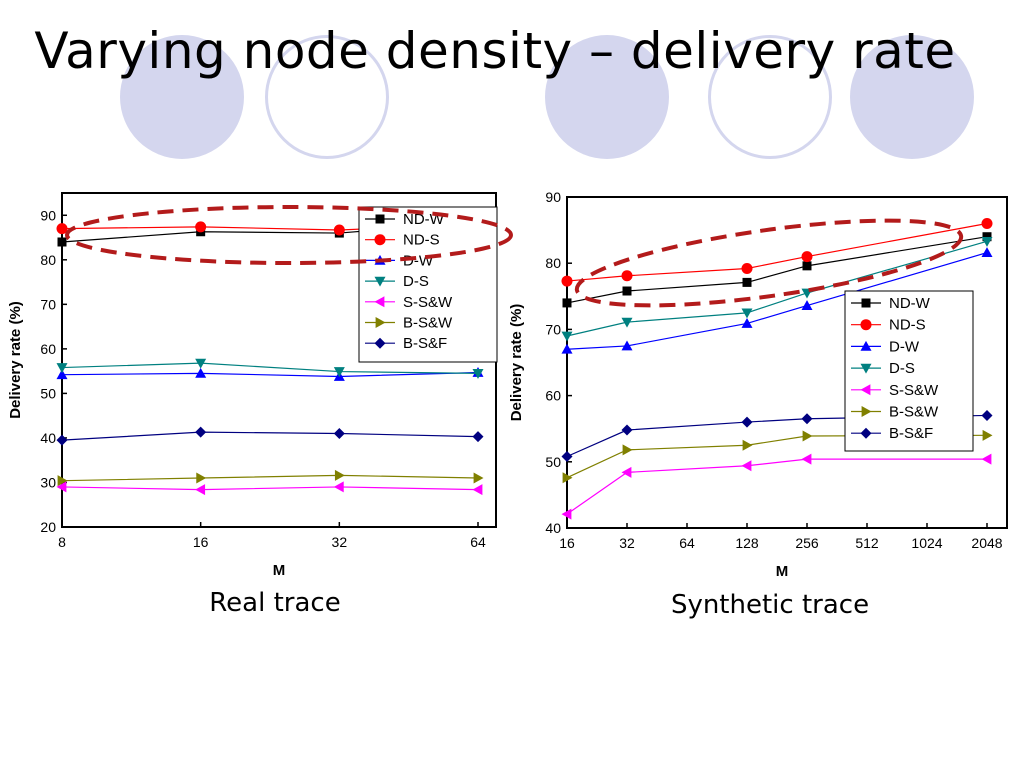 The height and width of the screenshot is (768, 1024). I want to click on synthetic-legend-entry-d-w: D-W, so click(904, 346).